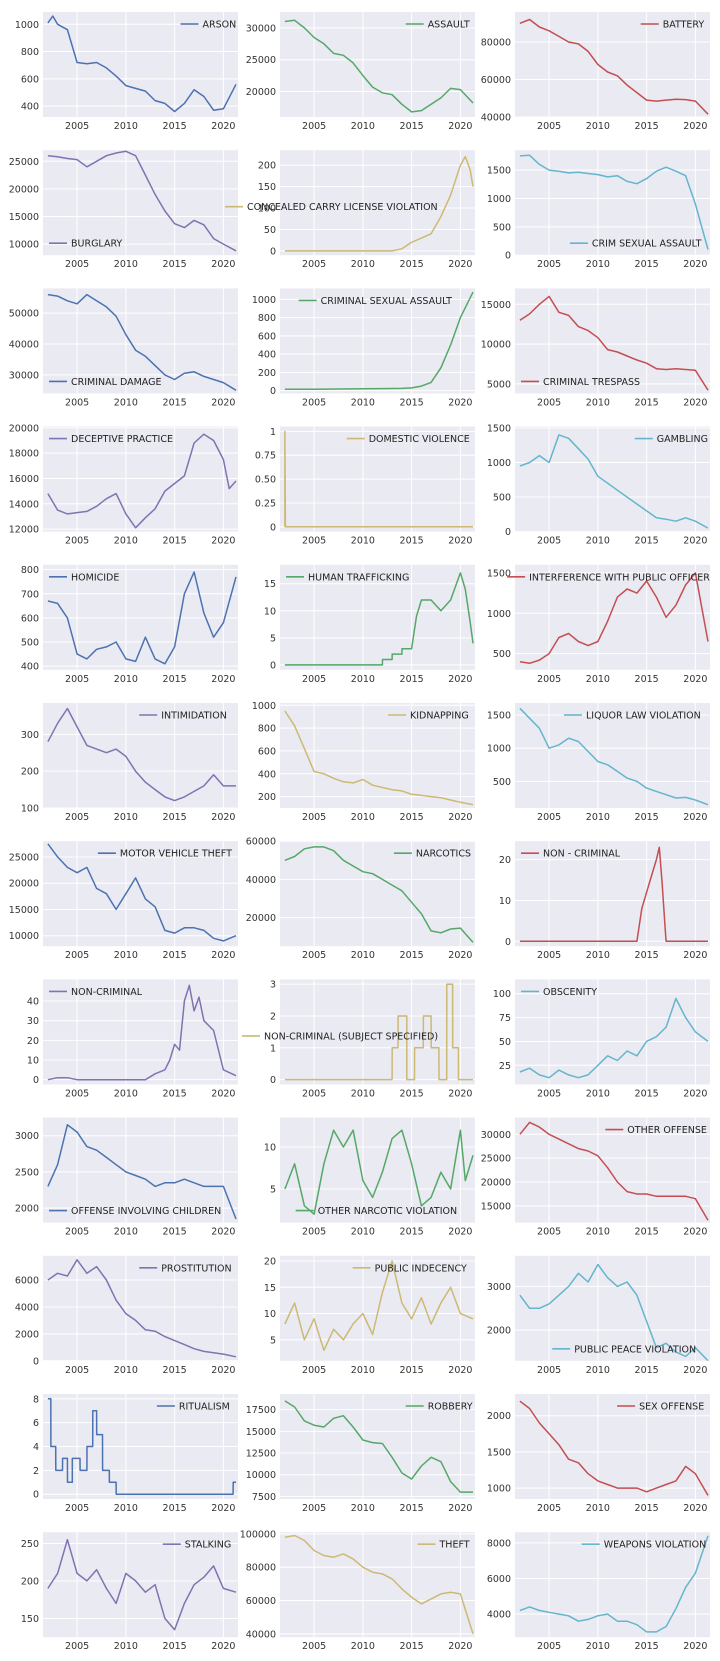  I want to click on y-tick-label: 12000, so click(24, 530).